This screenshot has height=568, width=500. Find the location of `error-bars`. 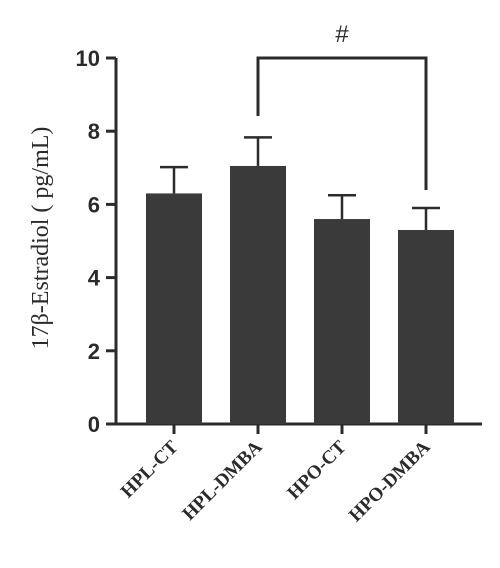

error-bars is located at coordinates (300, 183).